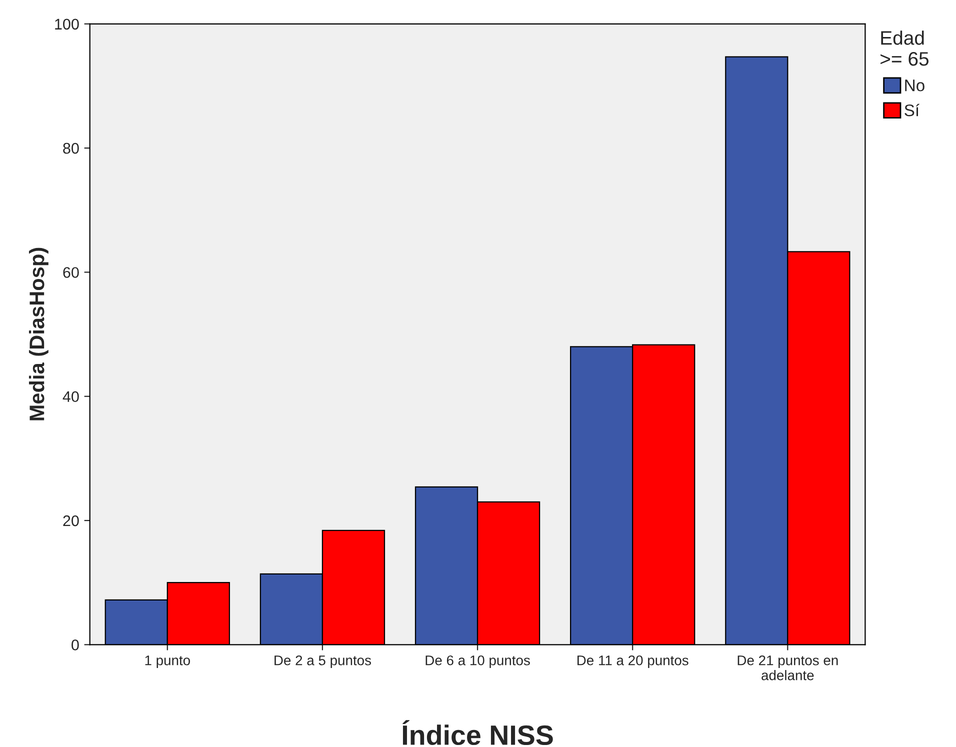  Describe the element at coordinates (914, 86) in the screenshot. I see `legend-label: No` at that location.